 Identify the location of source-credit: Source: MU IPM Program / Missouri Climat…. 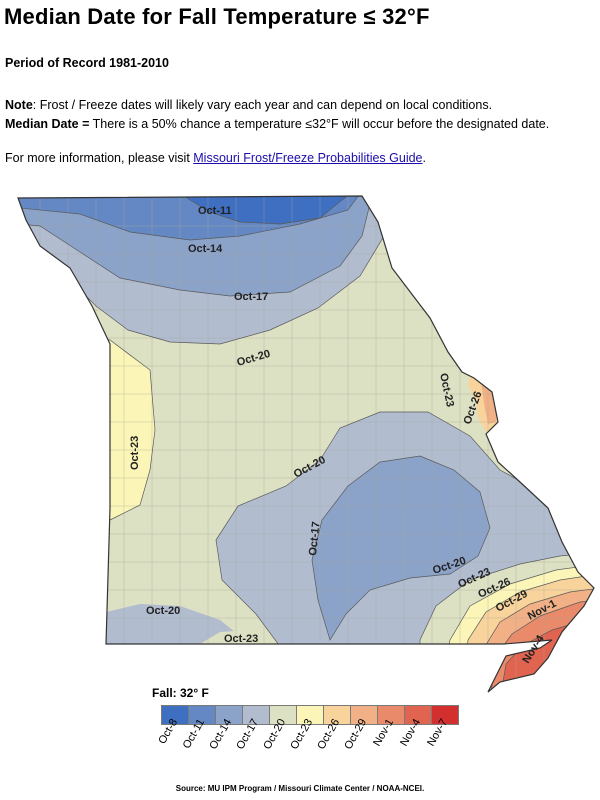
(300, 788).